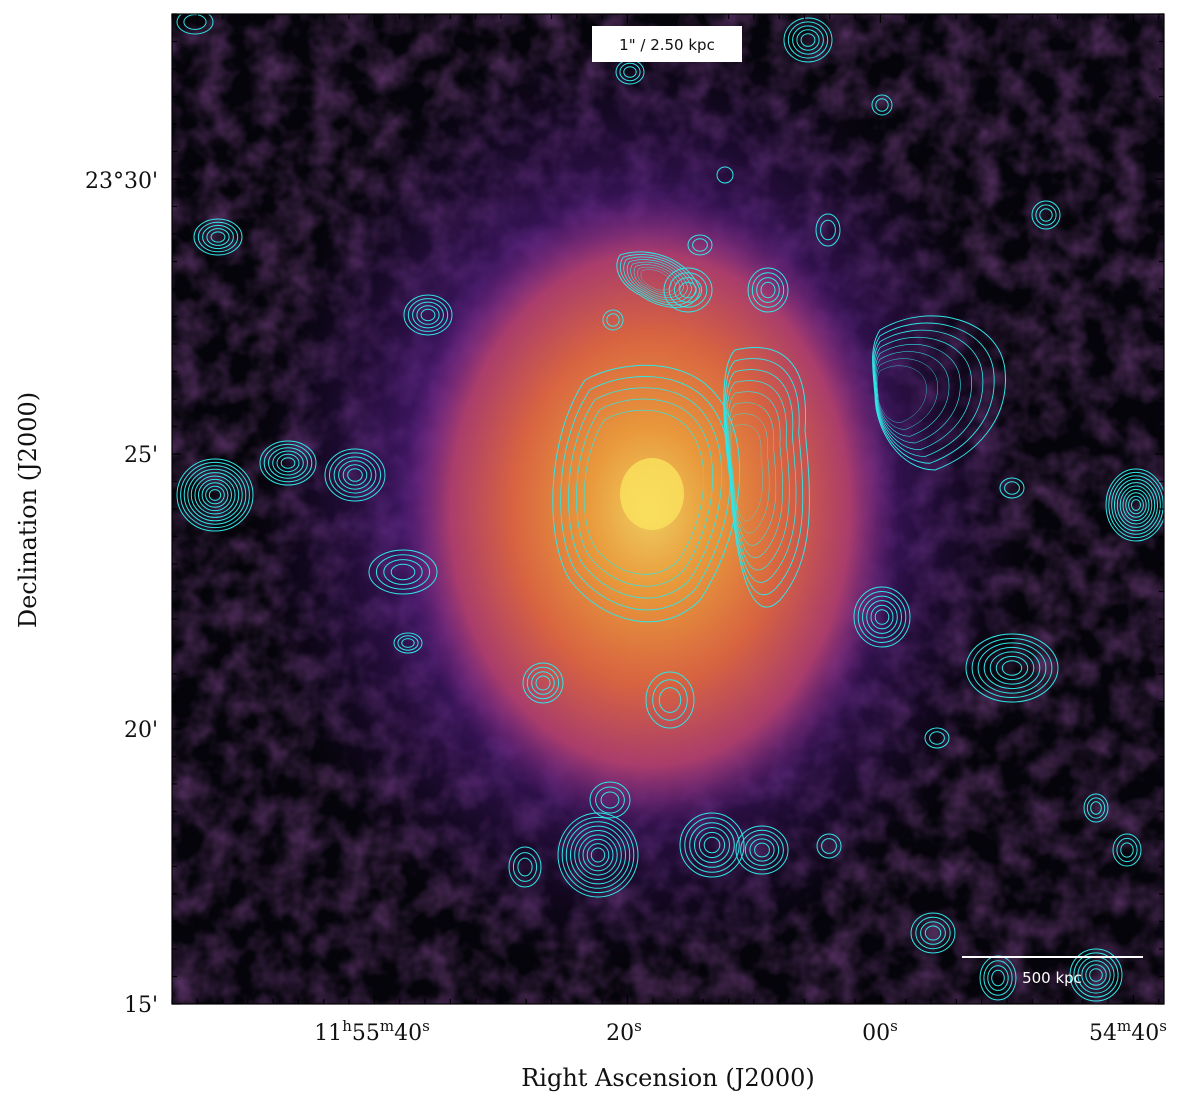 This screenshot has width=1200, height=1107. What do you see at coordinates (372, 1031) in the screenshot?
I see `x-tick-label-0: 11h55m40s` at bounding box center [372, 1031].